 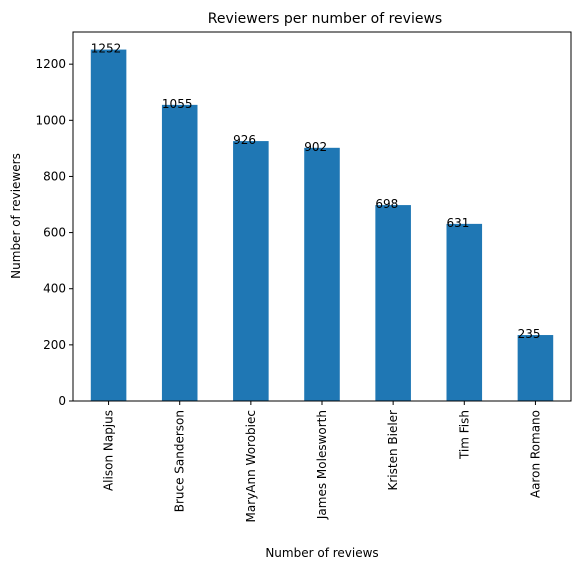 What do you see at coordinates (106, 49) in the screenshot?
I see `data-label-0: 1252` at bounding box center [106, 49].